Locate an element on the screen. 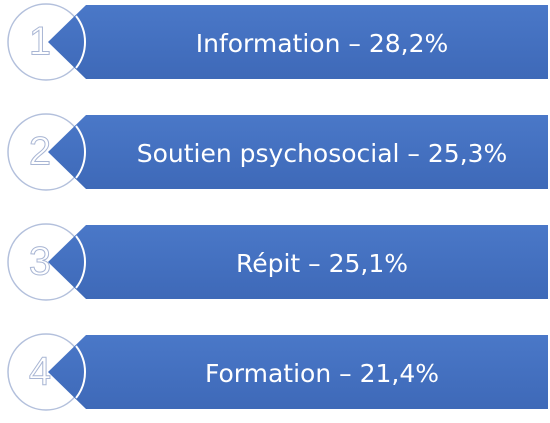 The width and height of the screenshot is (550, 423). item-number: 1 is located at coordinates (40, 42).